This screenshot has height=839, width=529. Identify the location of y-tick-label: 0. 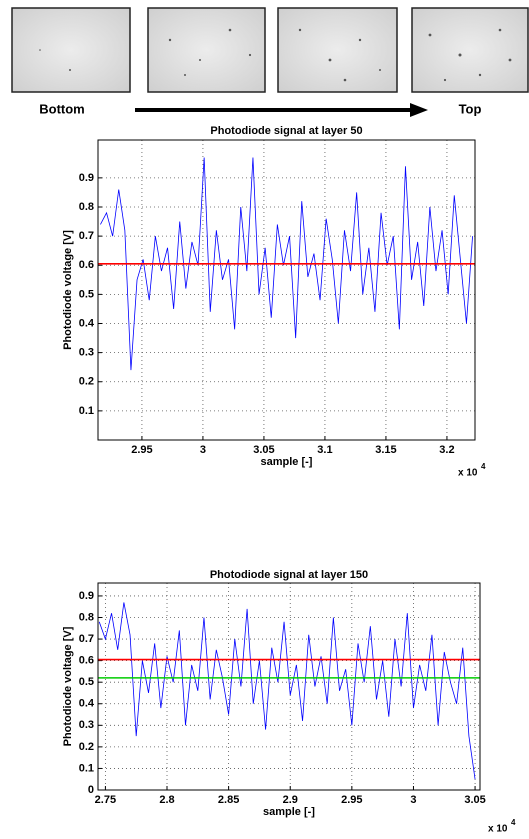
(91, 790).